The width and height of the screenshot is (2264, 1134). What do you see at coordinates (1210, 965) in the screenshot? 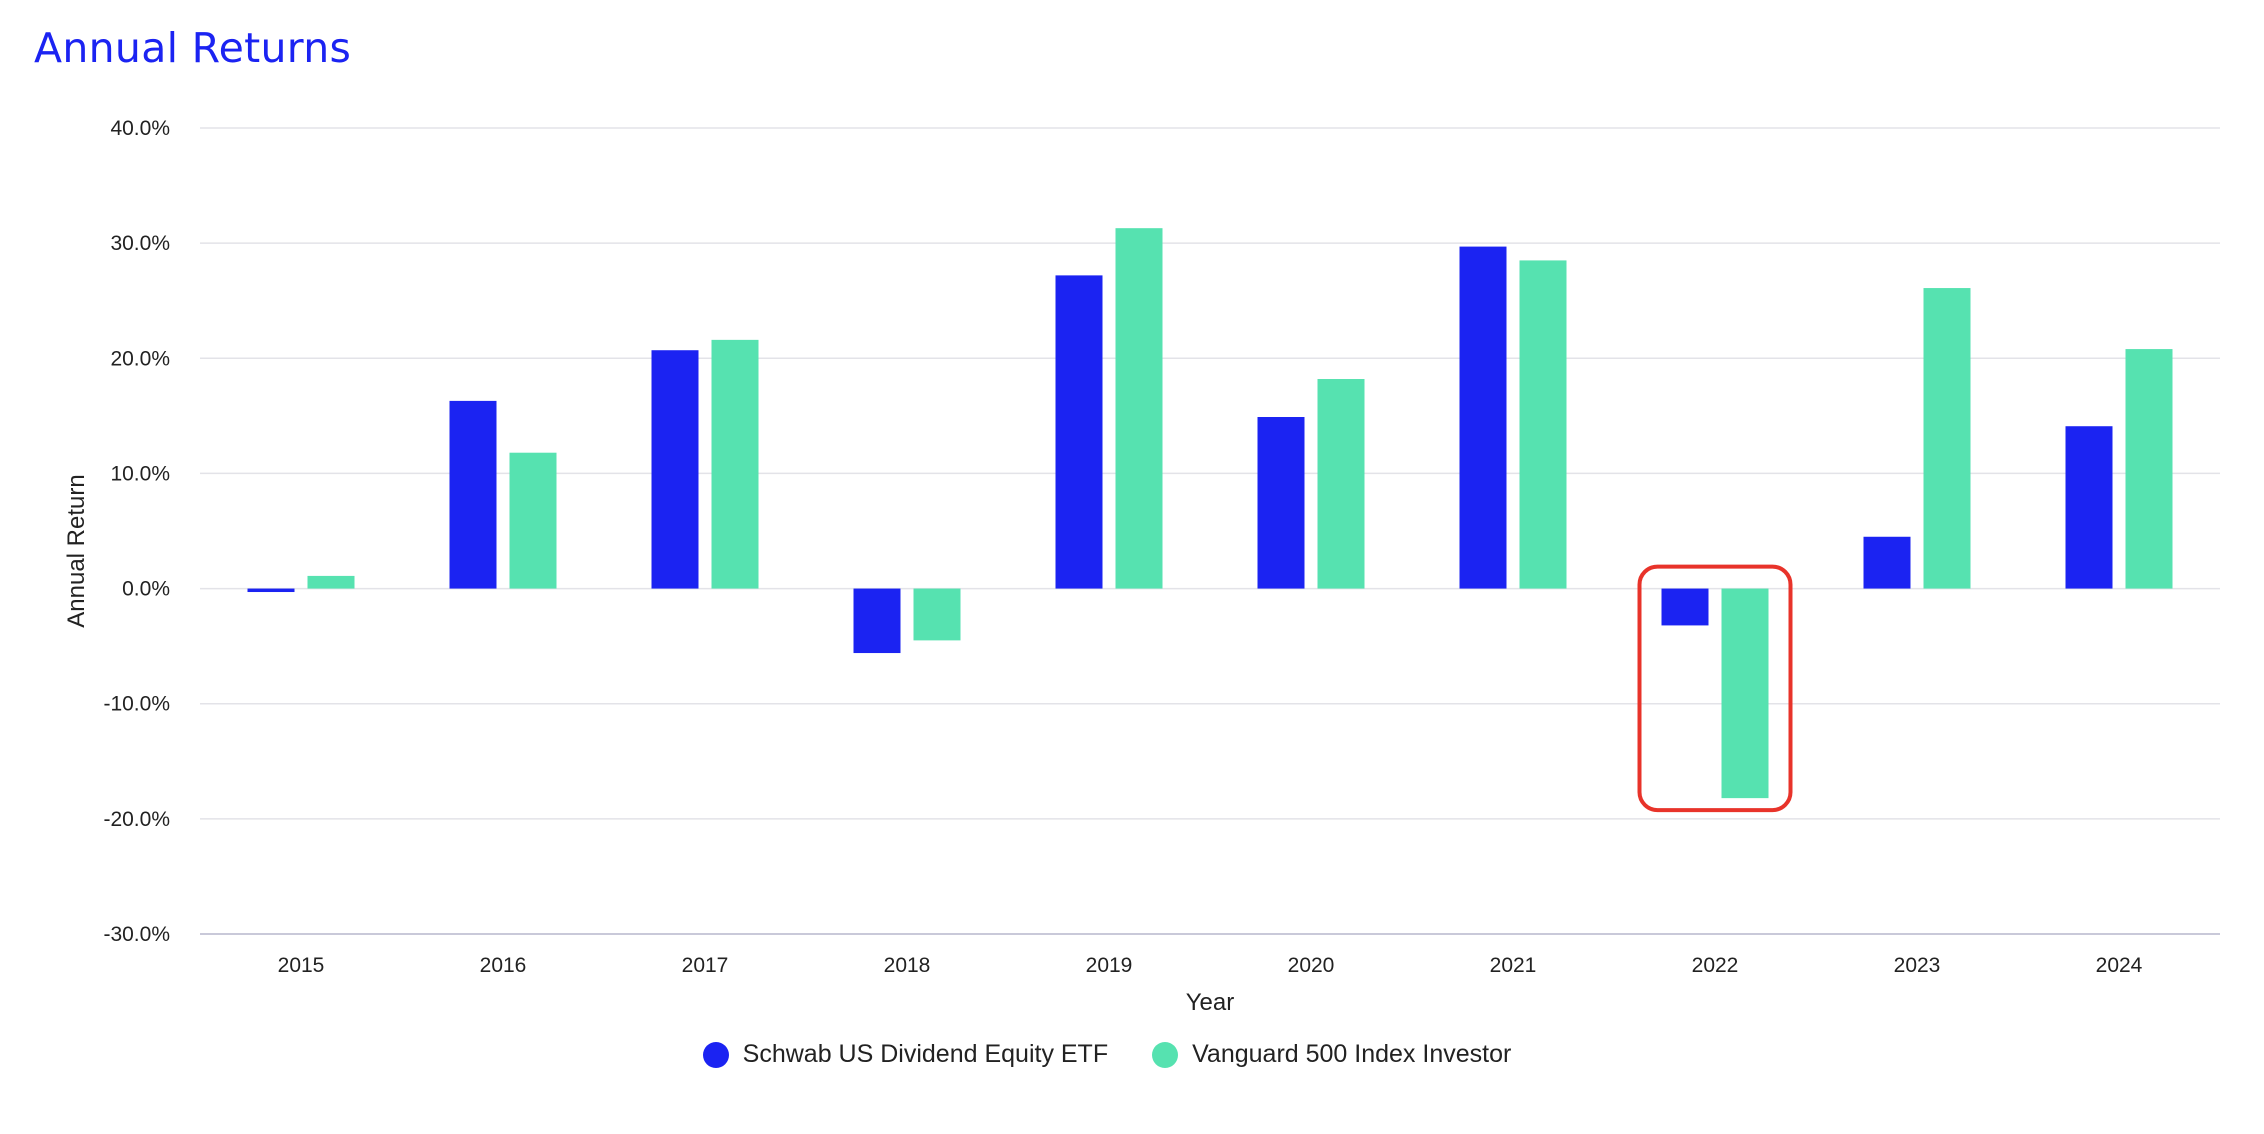
I see `x-axis-ticks: 2015 2016 2017 2018 2019 2020 2021 2022 2023 2024` at bounding box center [1210, 965].